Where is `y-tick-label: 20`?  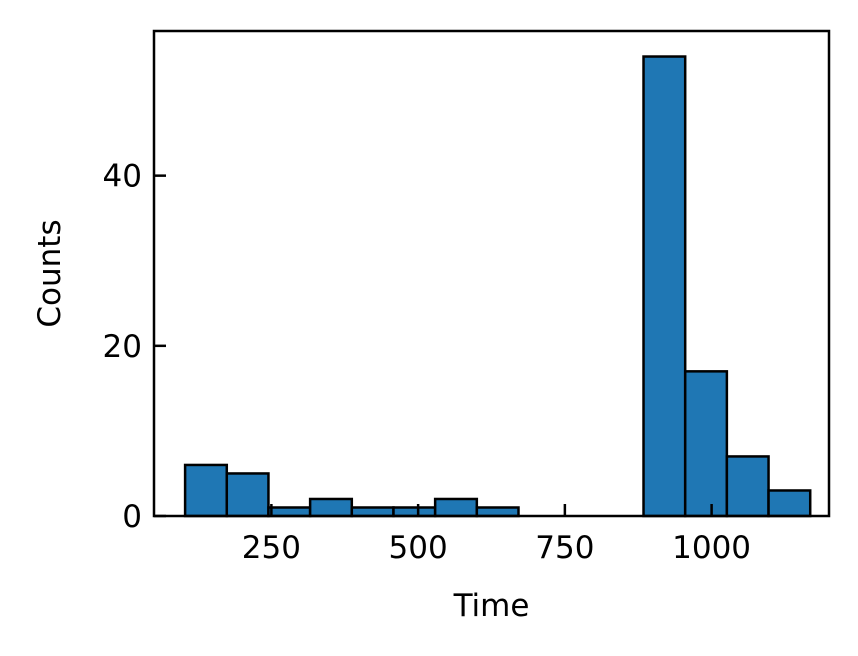
y-tick-label: 20 is located at coordinates (122, 347).